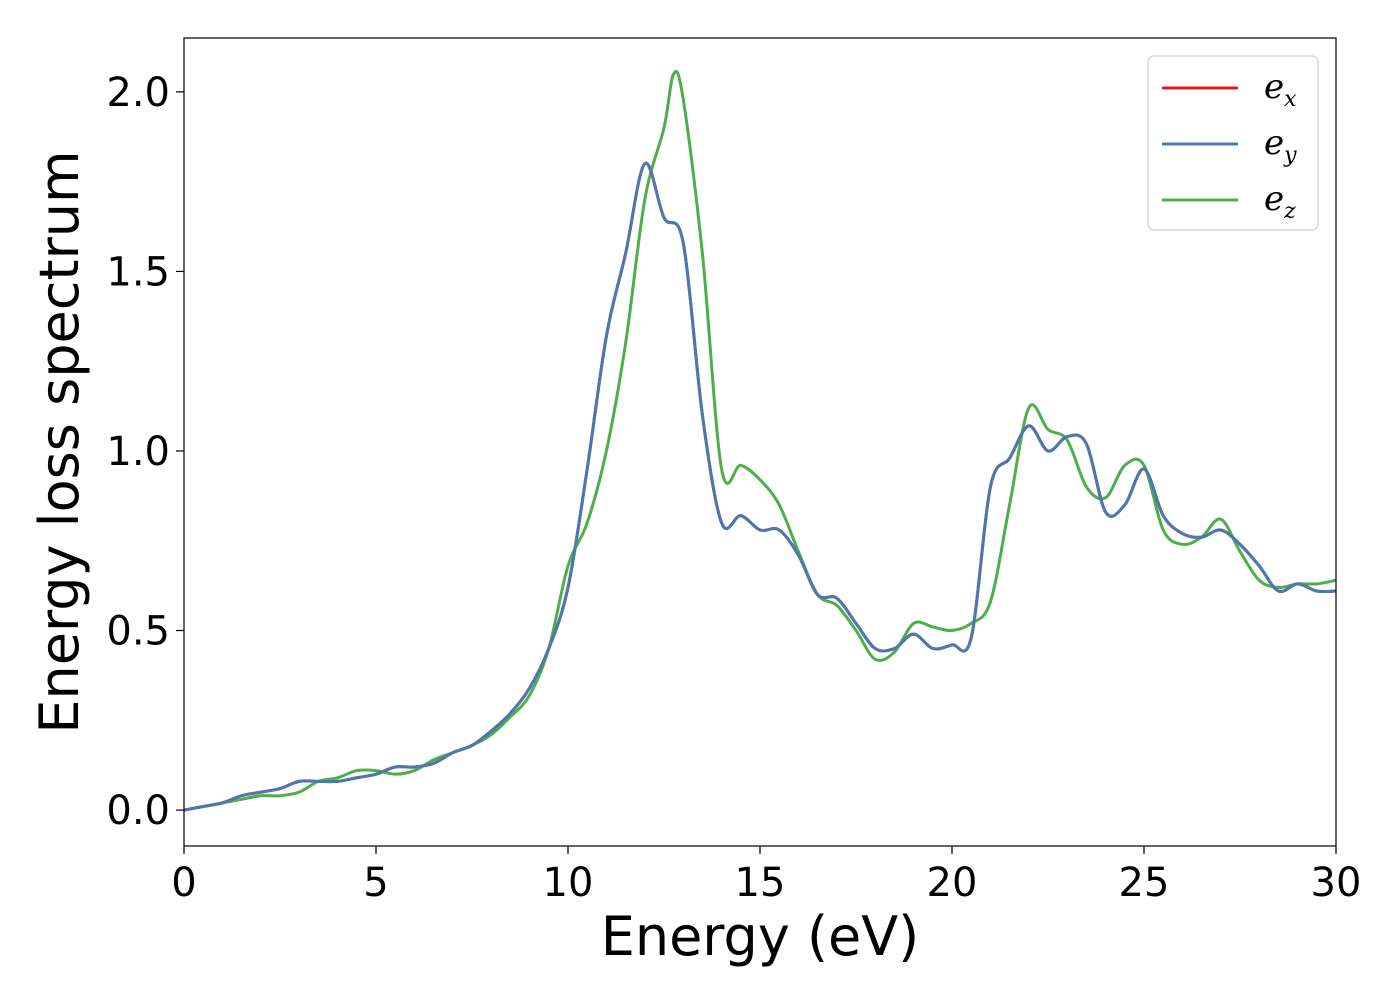 This screenshot has width=1400, height=1000. What do you see at coordinates (138, 811) in the screenshot?
I see `y-tick-label: 0.0` at bounding box center [138, 811].